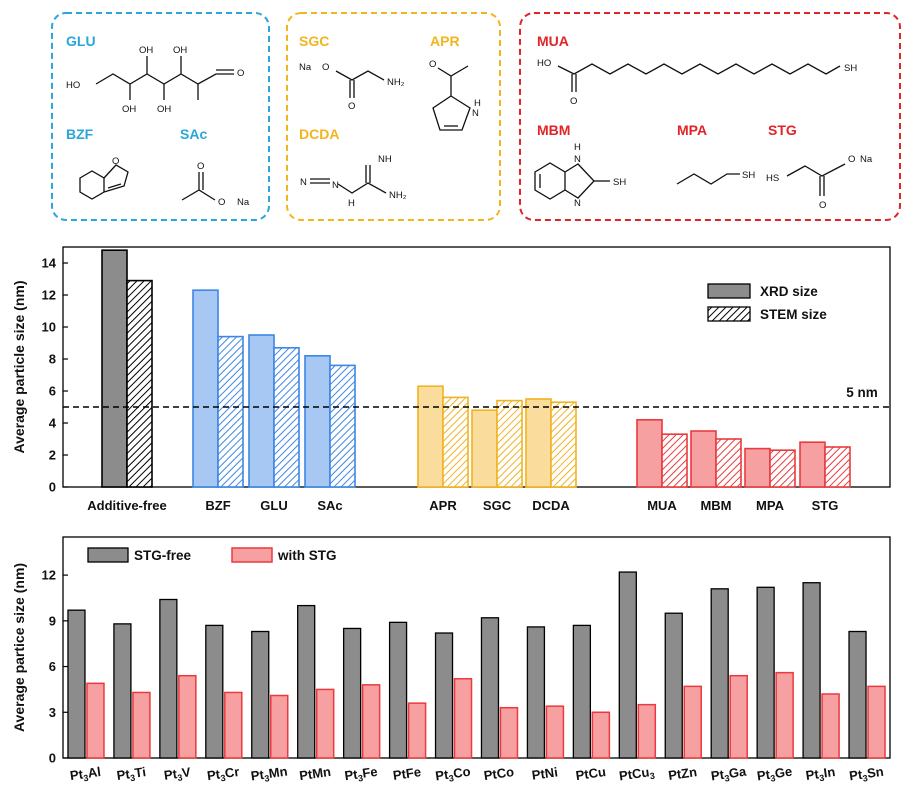  What do you see at coordinates (708, 179) in the screenshot?
I see `structure-mpa` at bounding box center [708, 179].